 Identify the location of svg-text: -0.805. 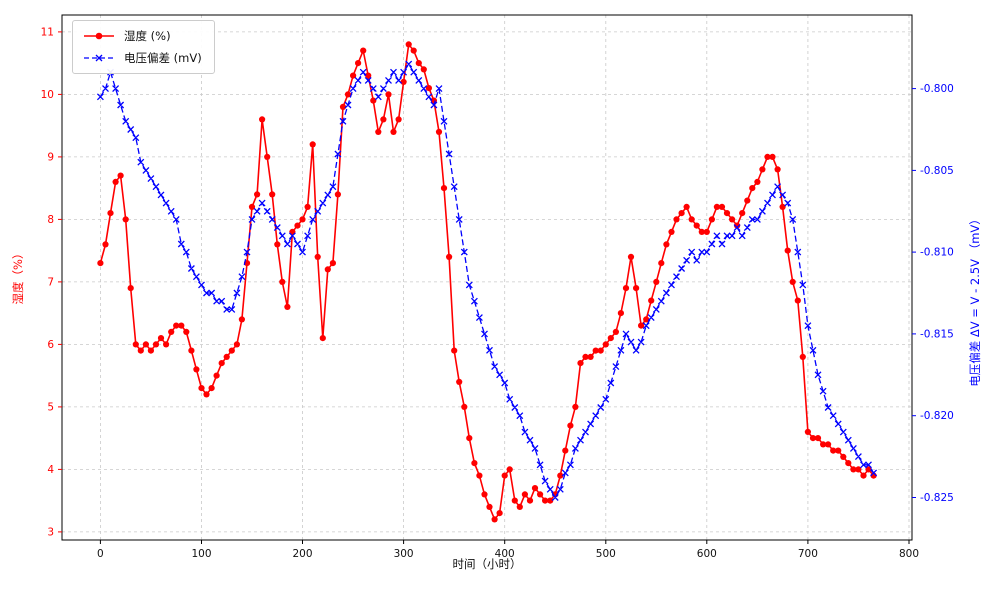
(937, 171).